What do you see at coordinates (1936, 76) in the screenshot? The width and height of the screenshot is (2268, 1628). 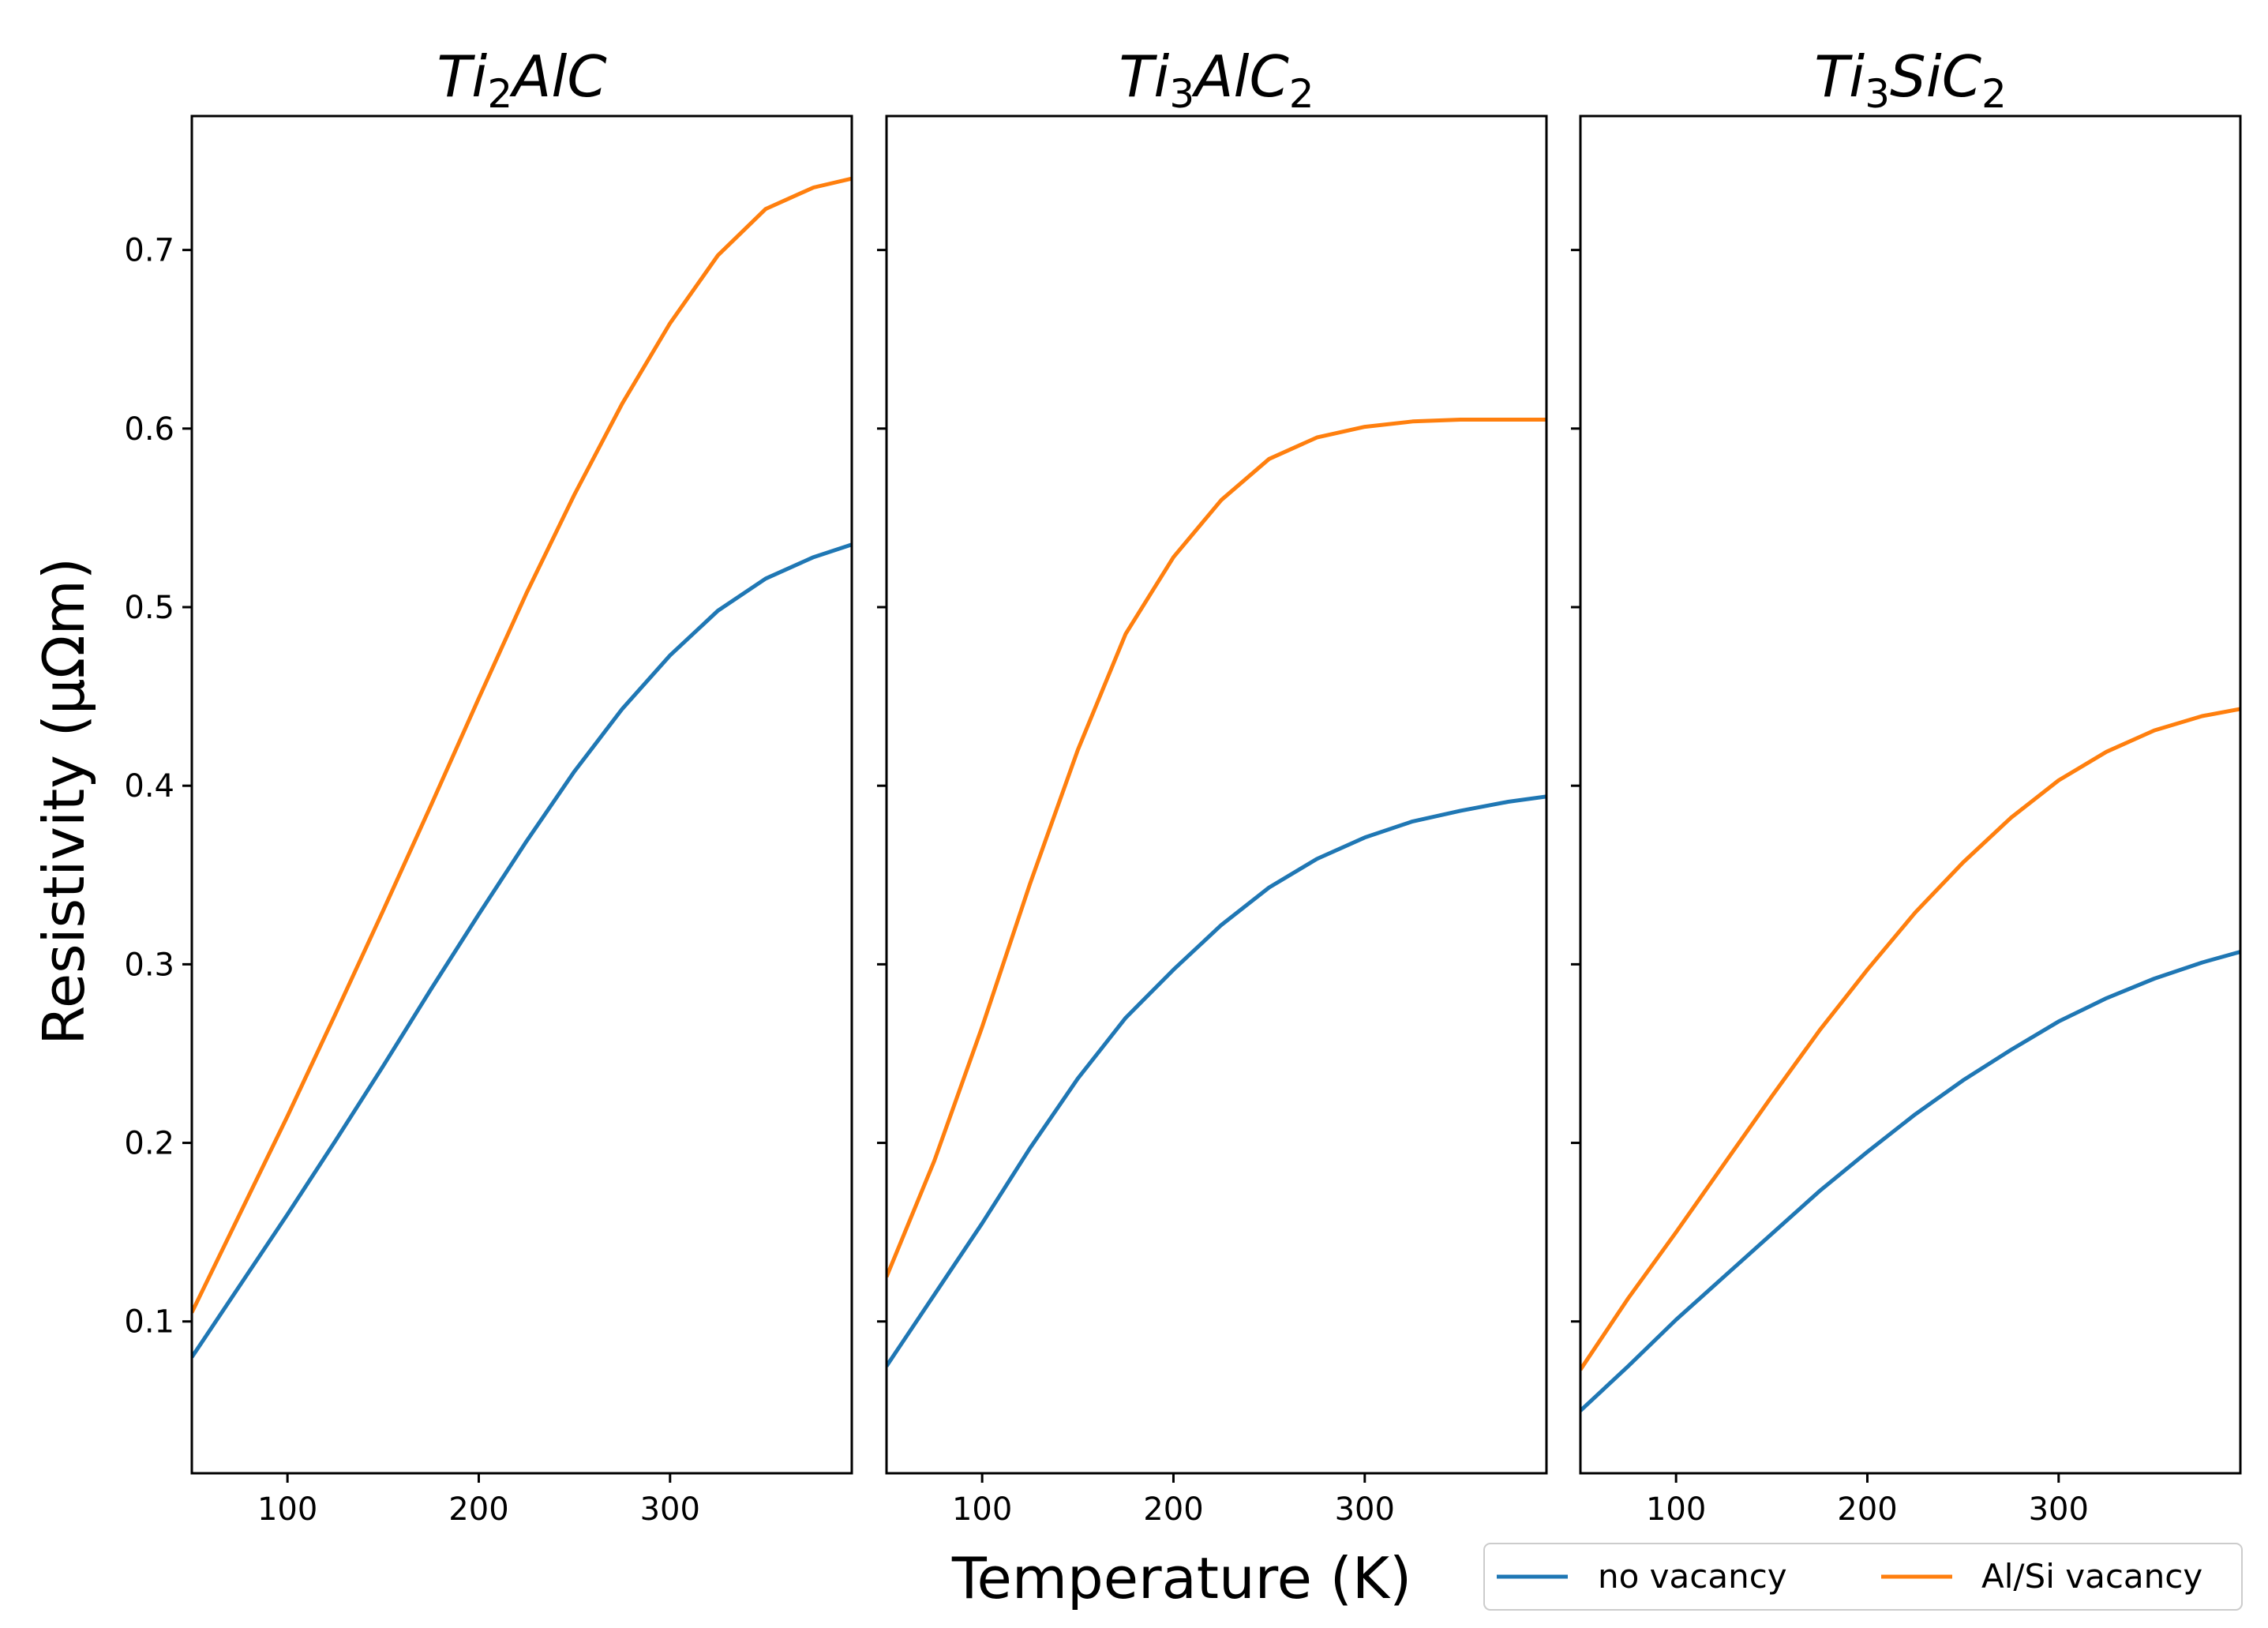 I see `title-text: SiC` at bounding box center [1936, 76].